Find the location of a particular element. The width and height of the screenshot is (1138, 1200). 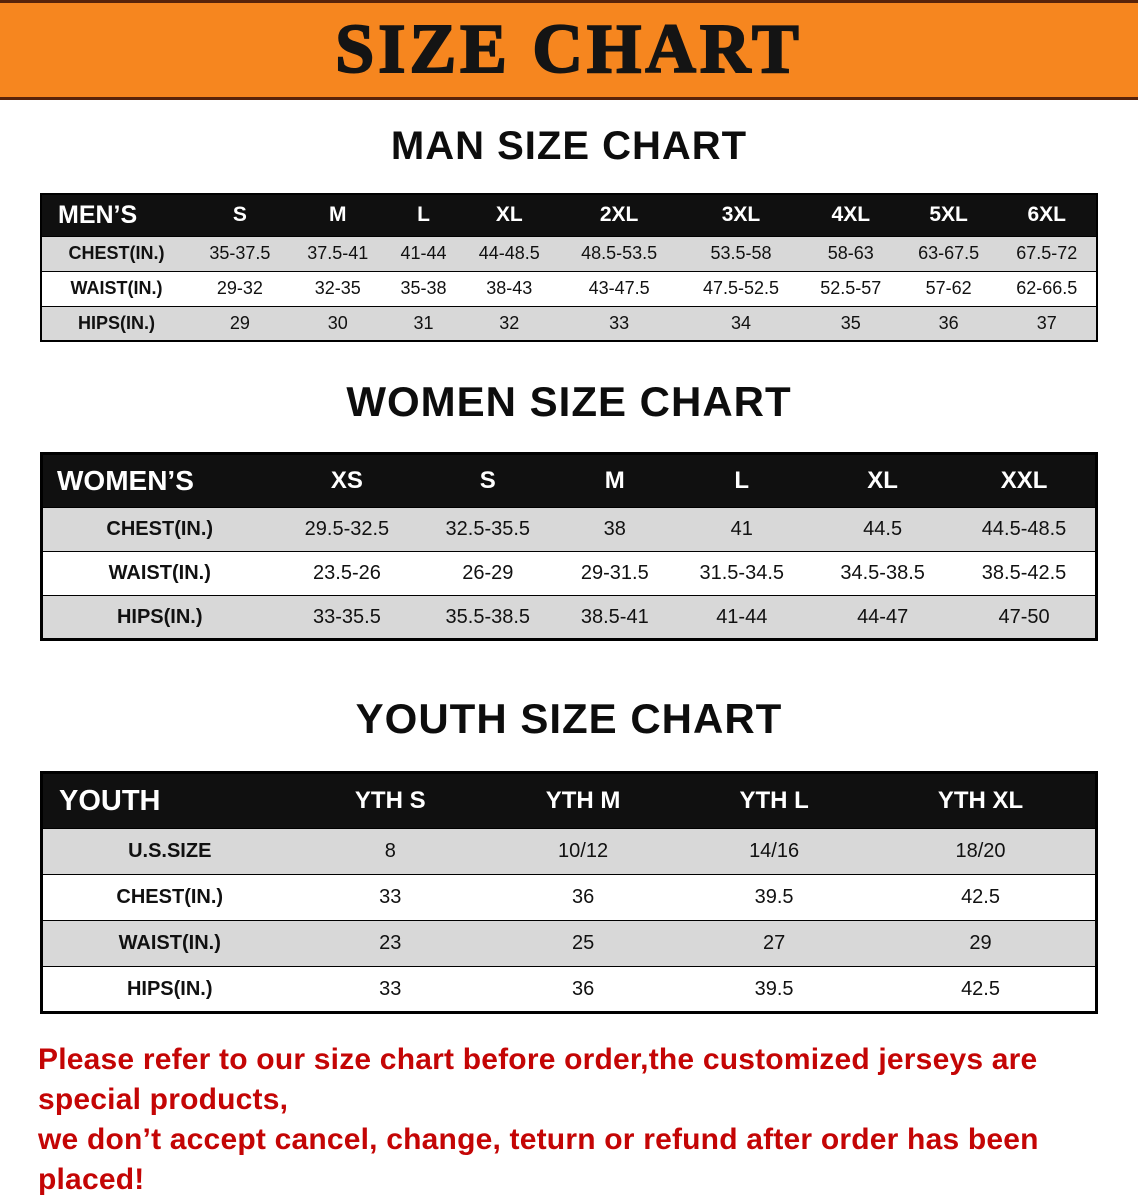

size-value-cell: 38.5-41 is located at coordinates (615, 617).